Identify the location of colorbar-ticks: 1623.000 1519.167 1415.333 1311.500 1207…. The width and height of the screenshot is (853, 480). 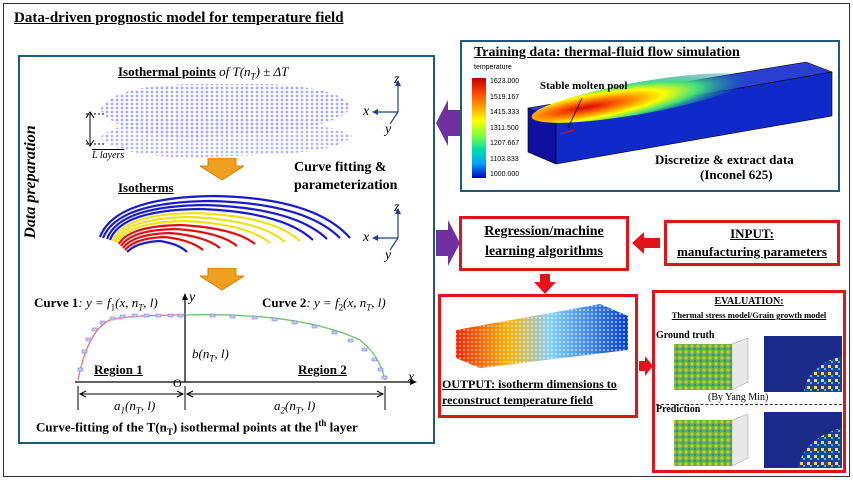
(504, 128).